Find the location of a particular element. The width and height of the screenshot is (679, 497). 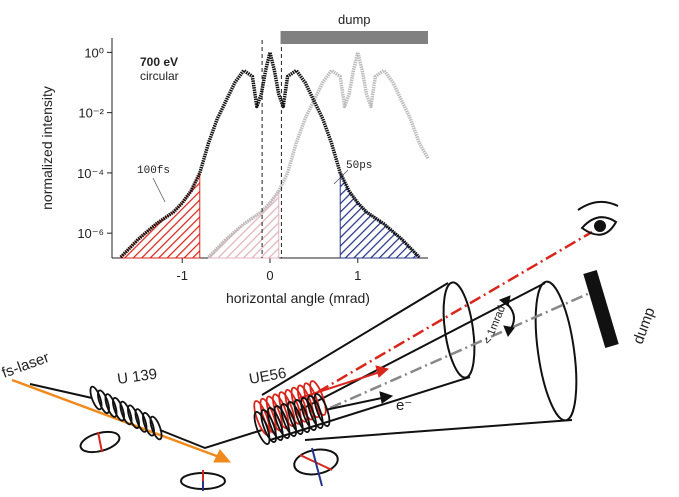

label: UE56 is located at coordinates (268, 376).